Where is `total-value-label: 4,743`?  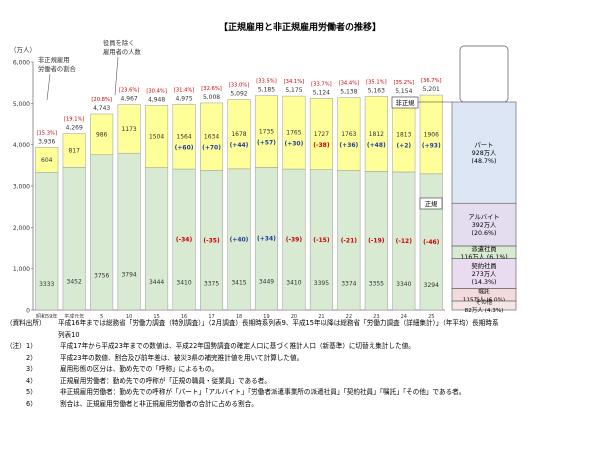
total-value-label: 4,743 is located at coordinates (101, 108).